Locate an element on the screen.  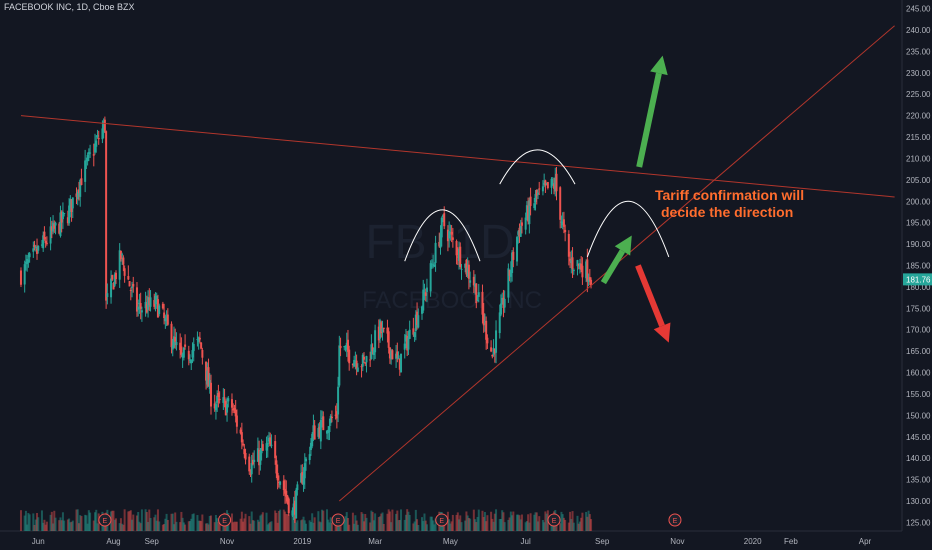
x-tick-label: Jul is located at coordinates (526, 541).